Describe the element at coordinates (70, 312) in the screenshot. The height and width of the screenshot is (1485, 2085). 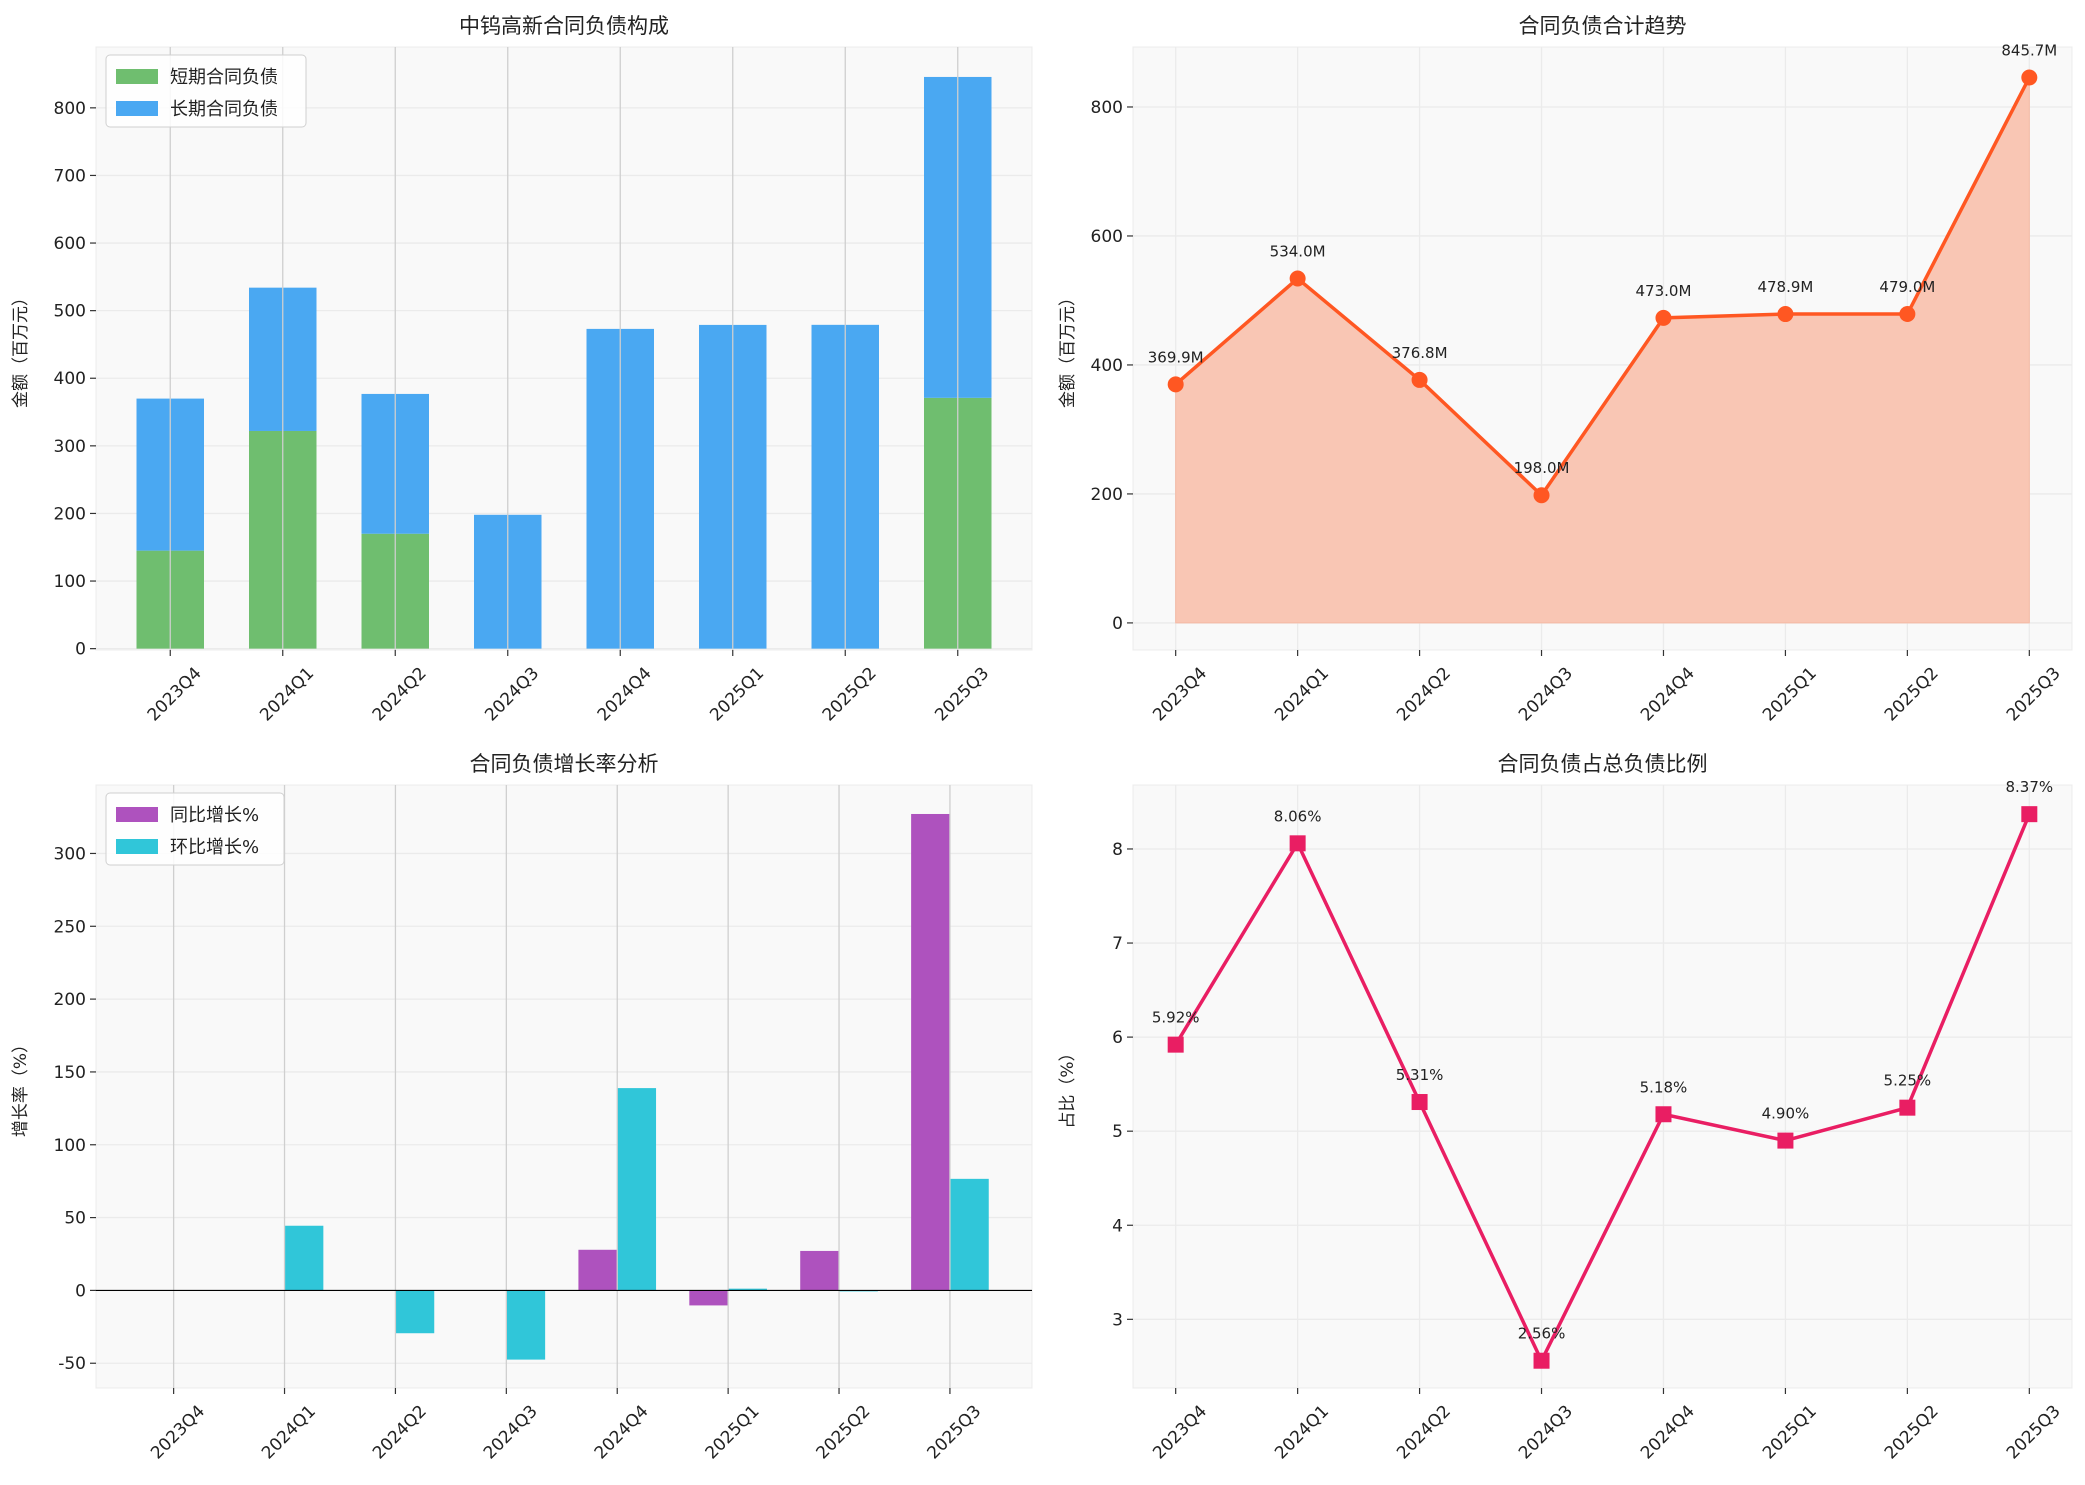
I see `y-tick-label: 500` at that location.